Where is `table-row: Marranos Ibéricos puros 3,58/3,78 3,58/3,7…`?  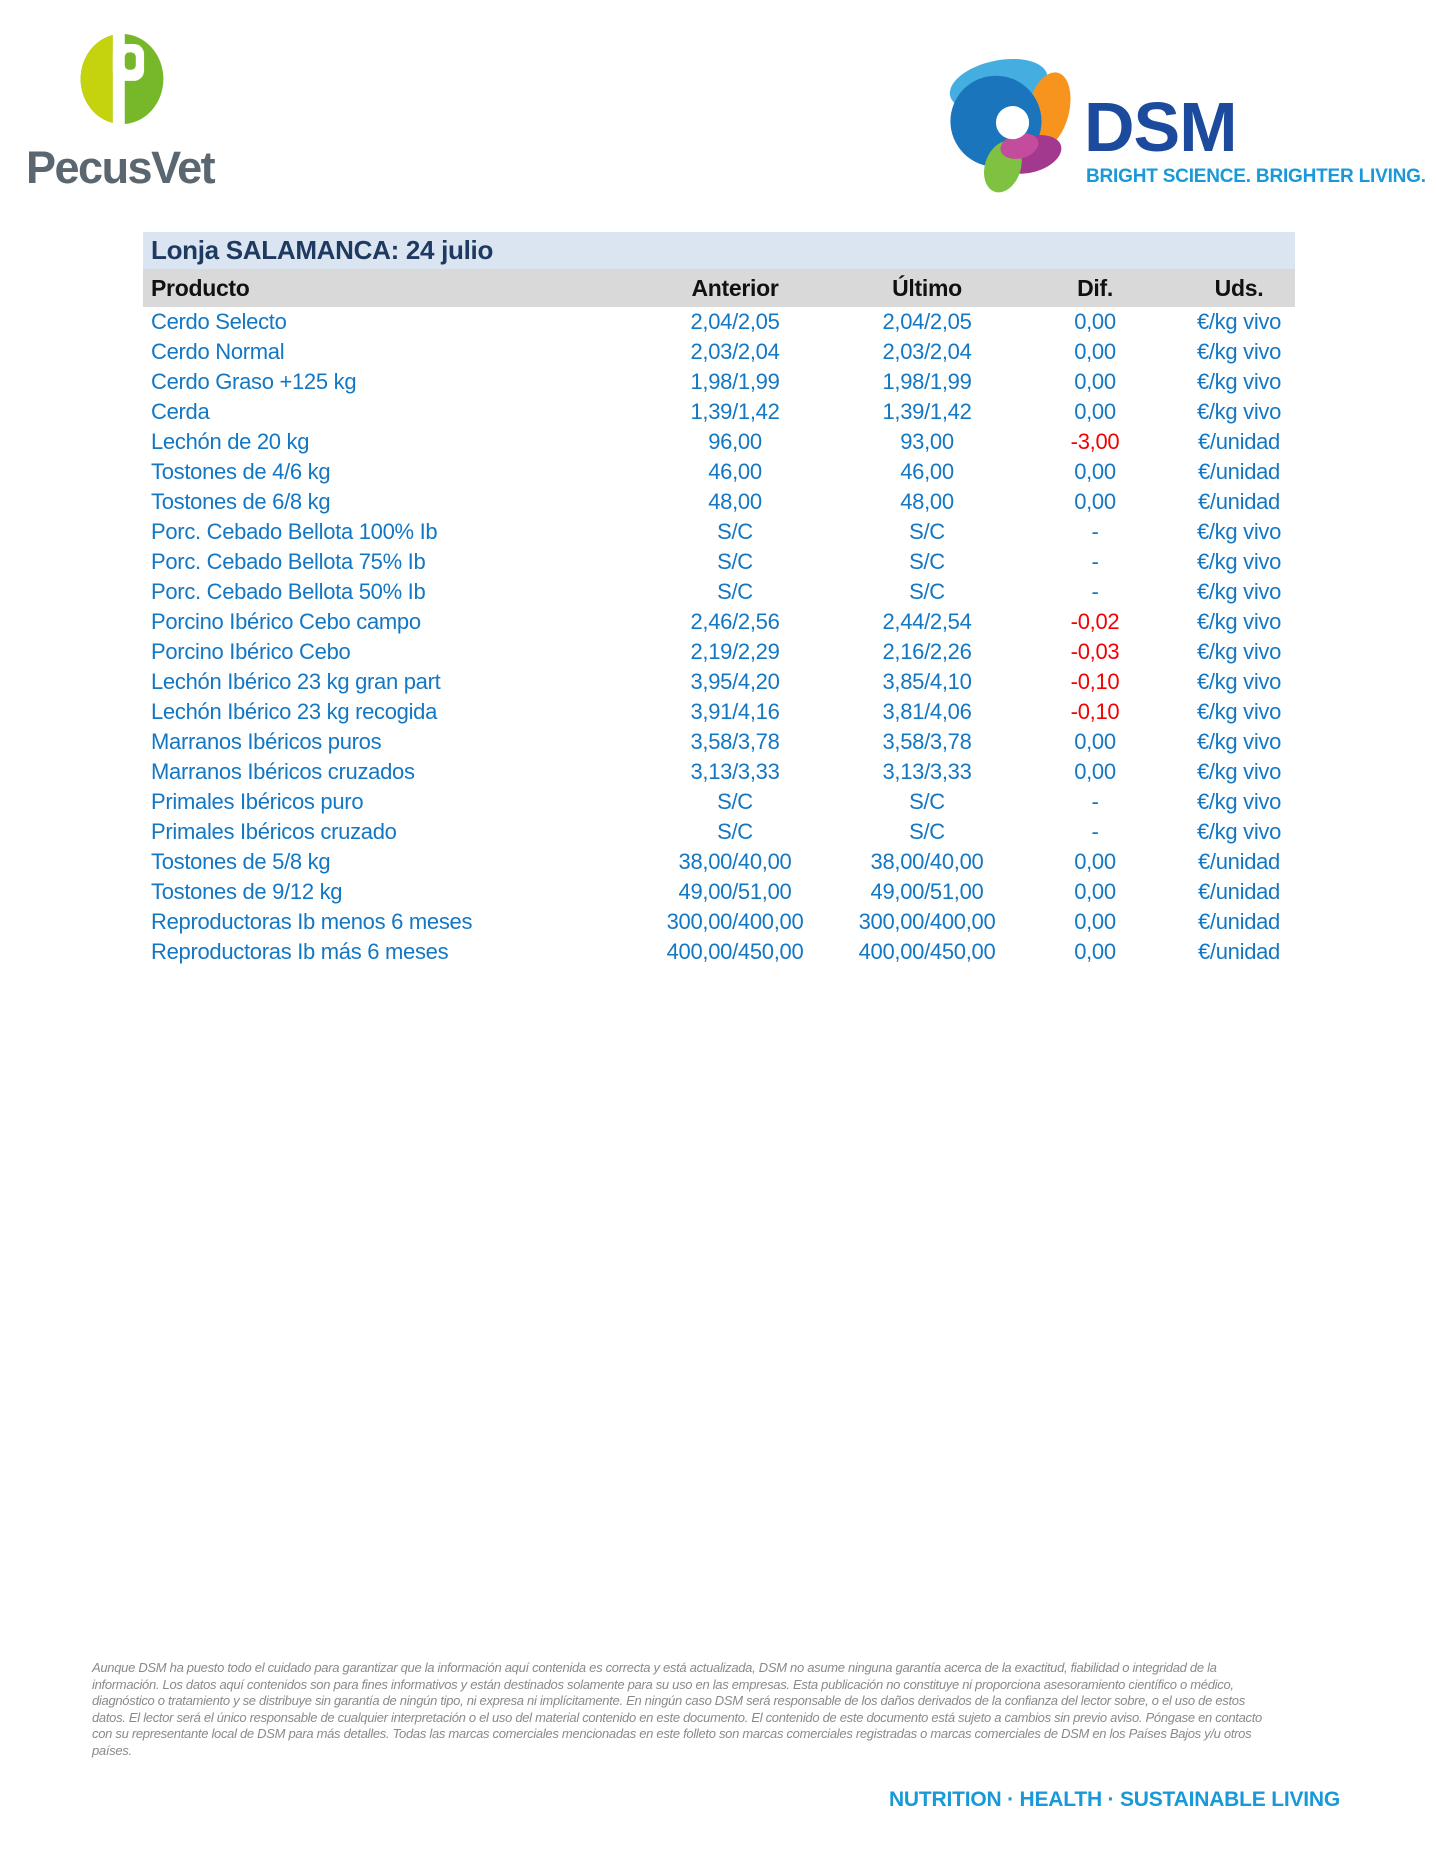
table-row: Marranos Ibéricos puros 3,58/3,78 3,58/3,7… is located at coordinates (719, 742).